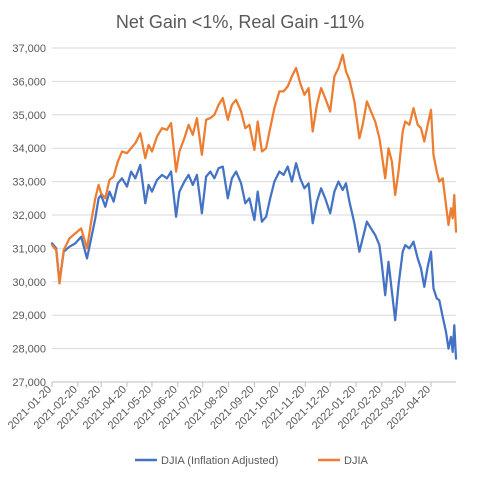 This screenshot has width=480, height=480. What do you see at coordinates (29, 249) in the screenshot?
I see `y-tick-label: 31,000` at bounding box center [29, 249].